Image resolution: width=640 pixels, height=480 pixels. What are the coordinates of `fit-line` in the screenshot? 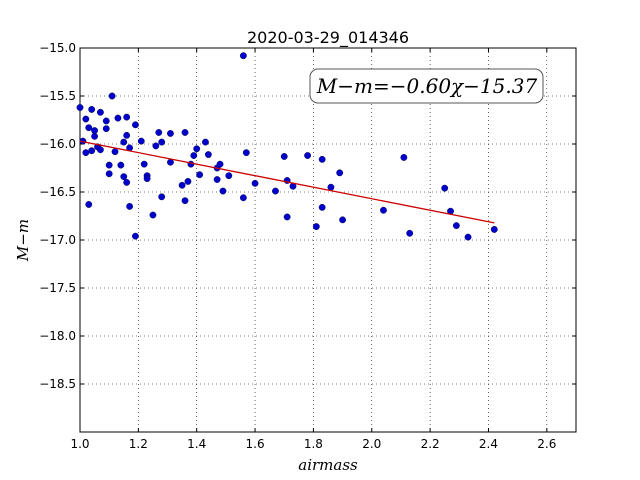 It's located at (287, 182).